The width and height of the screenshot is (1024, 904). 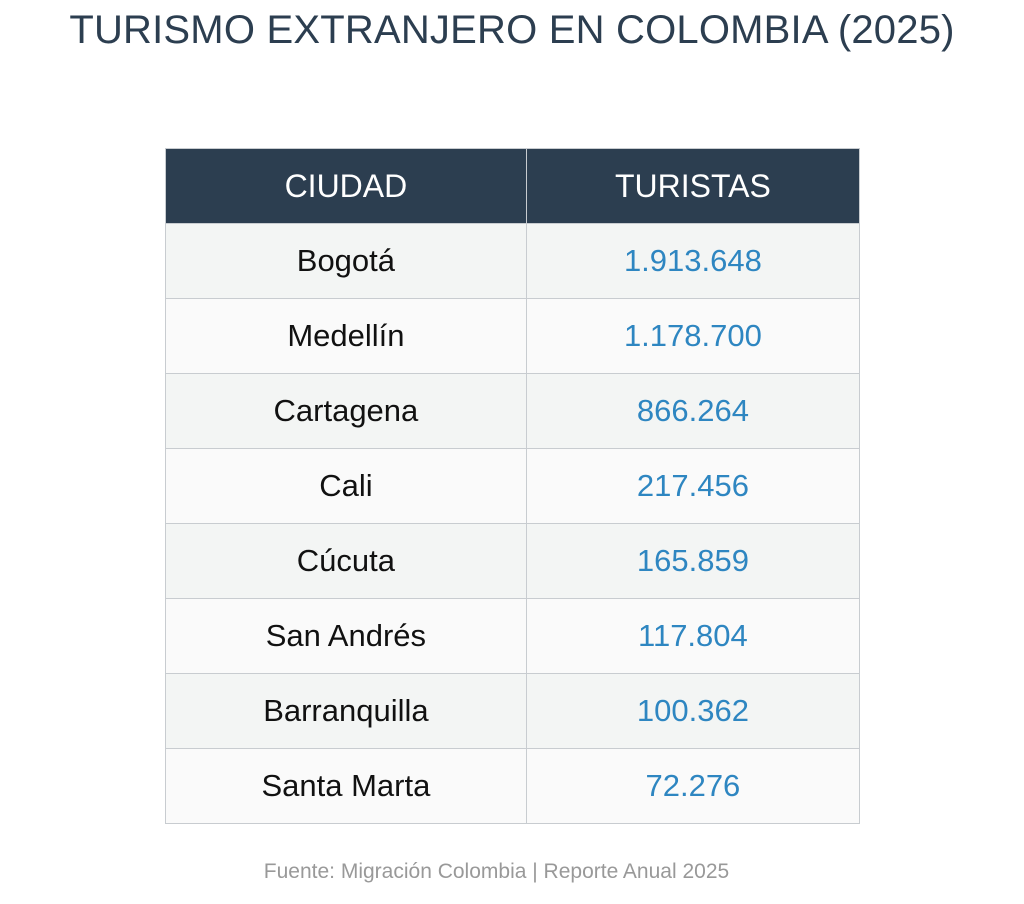 I want to click on table-header-row: CIUDAD TURISTAS, so click(x=513, y=186).